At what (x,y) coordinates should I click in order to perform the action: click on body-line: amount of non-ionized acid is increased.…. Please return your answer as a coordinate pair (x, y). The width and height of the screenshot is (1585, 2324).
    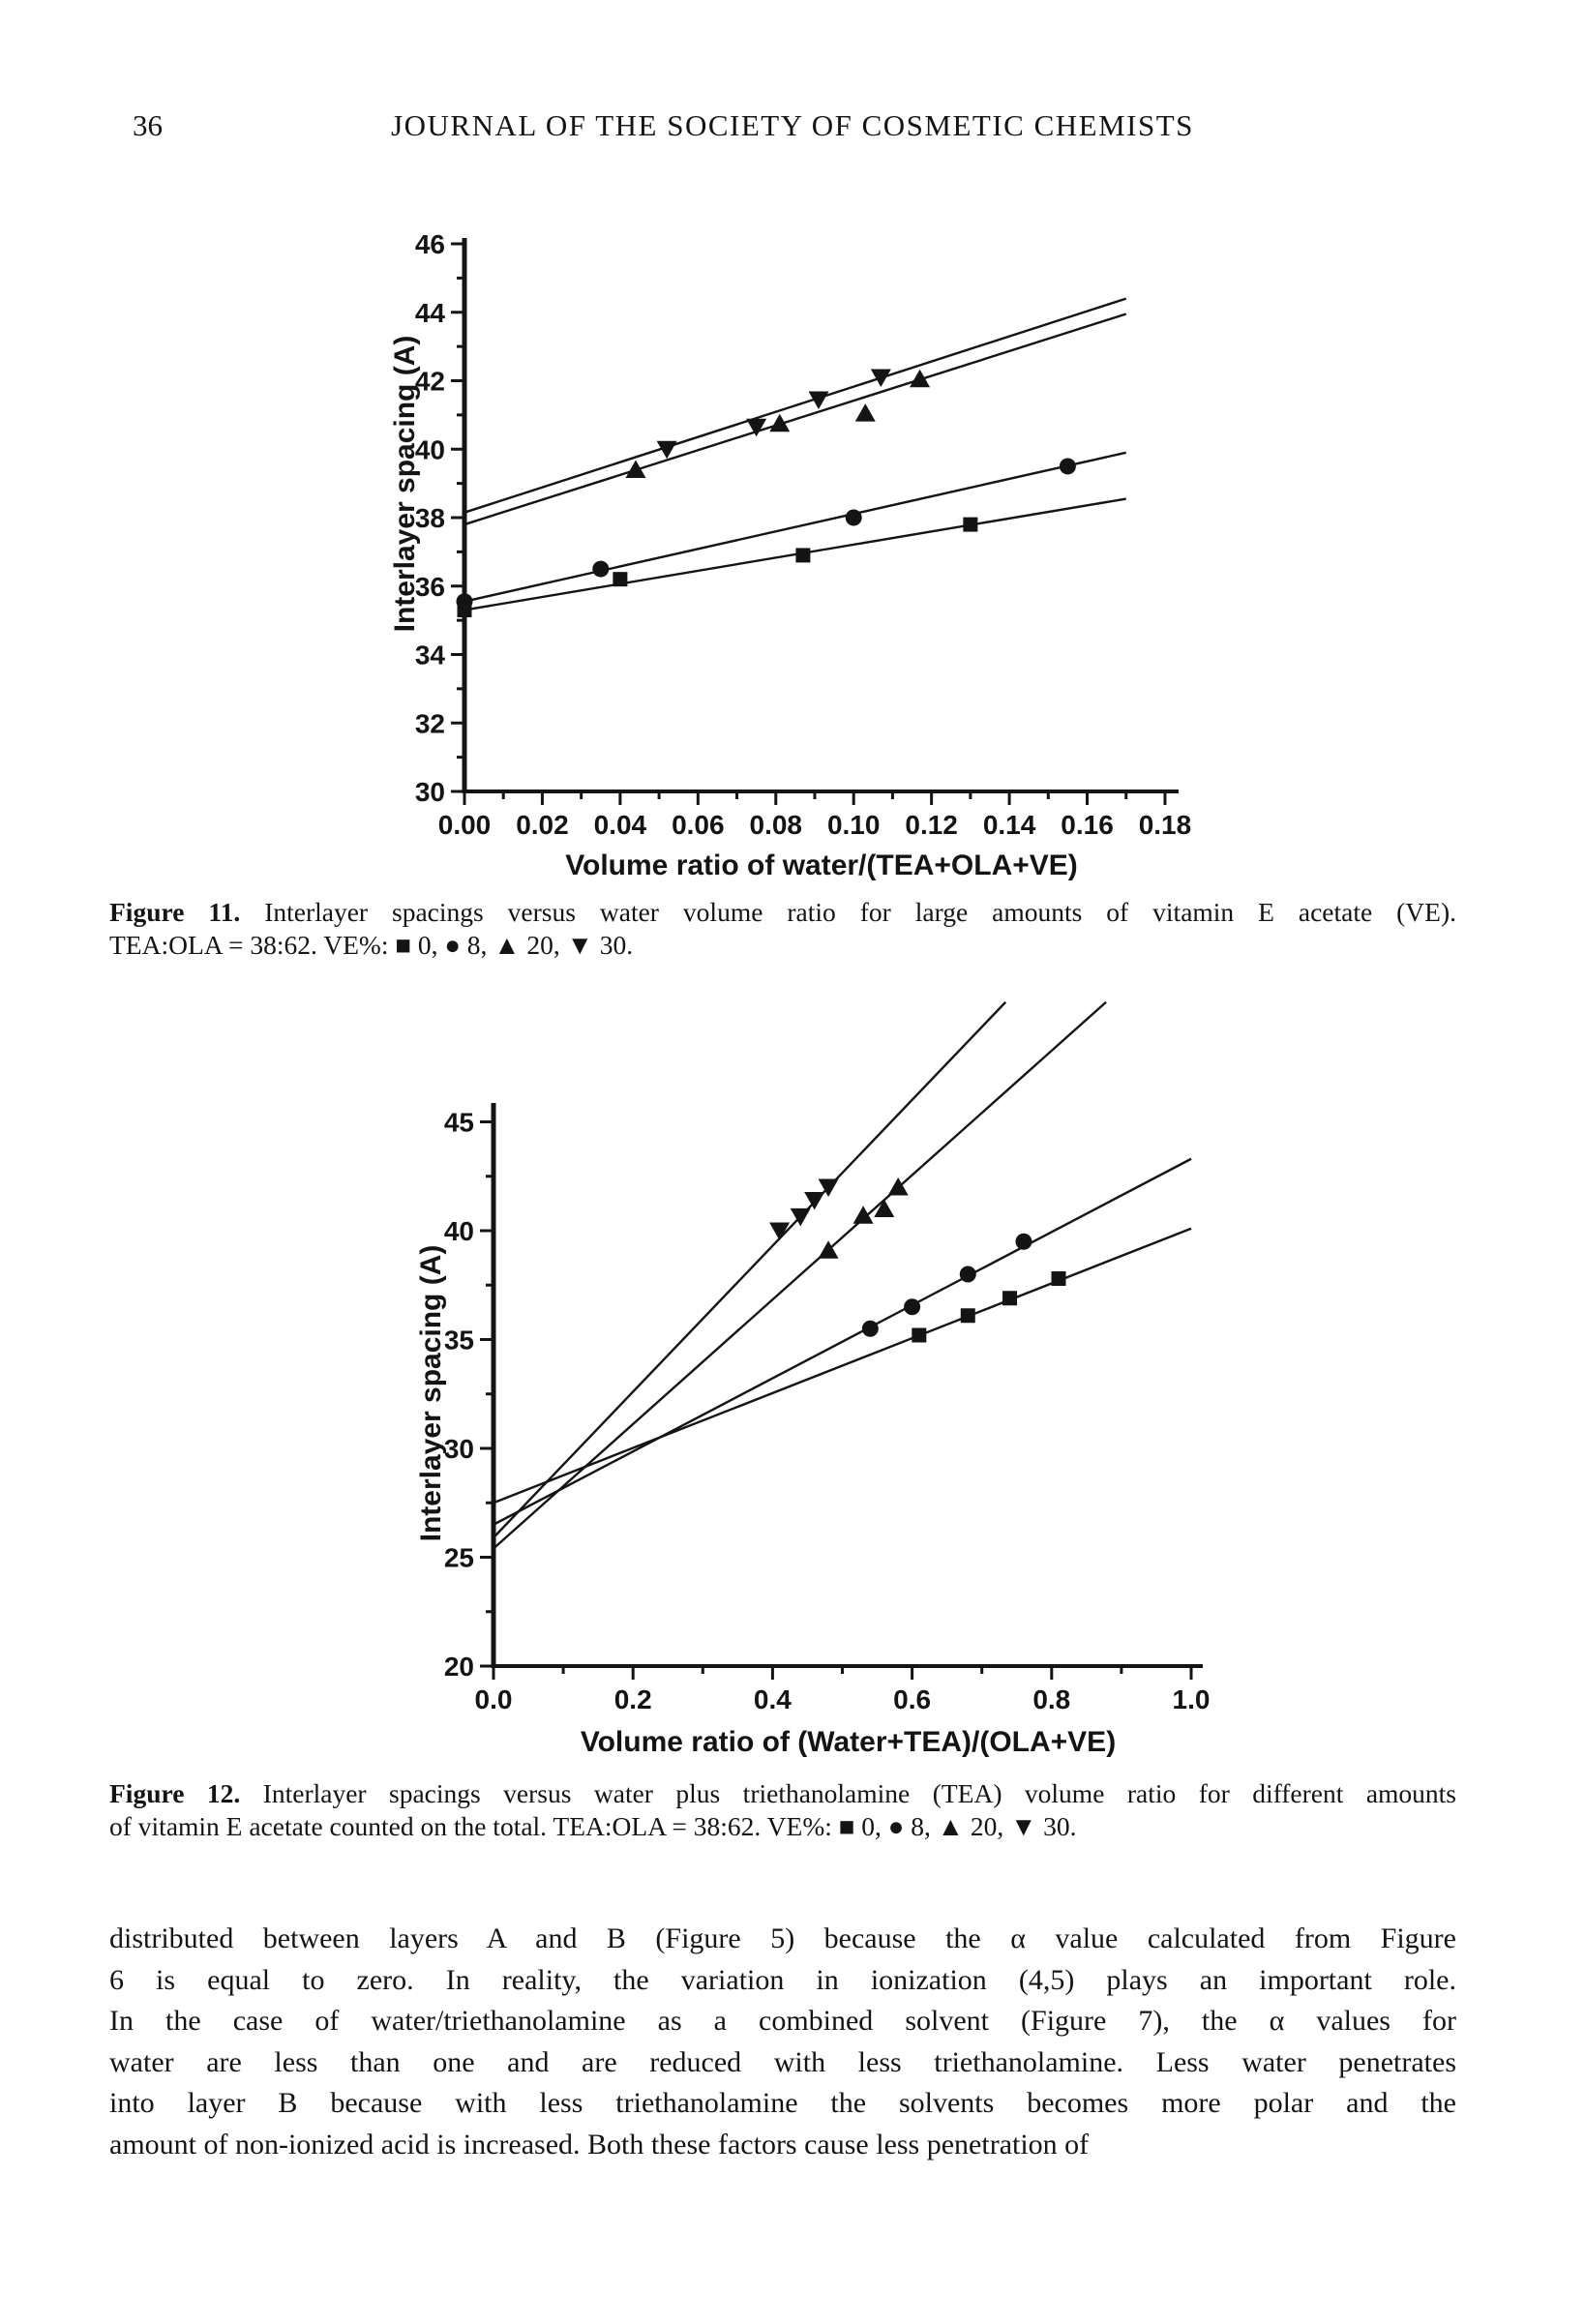
    Looking at the image, I should click on (599, 2144).